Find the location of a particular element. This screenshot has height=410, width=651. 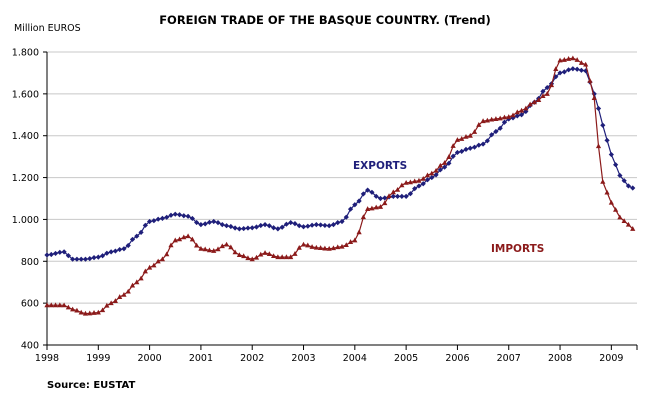

y-tick-label: 400 is located at coordinates (30, 346).